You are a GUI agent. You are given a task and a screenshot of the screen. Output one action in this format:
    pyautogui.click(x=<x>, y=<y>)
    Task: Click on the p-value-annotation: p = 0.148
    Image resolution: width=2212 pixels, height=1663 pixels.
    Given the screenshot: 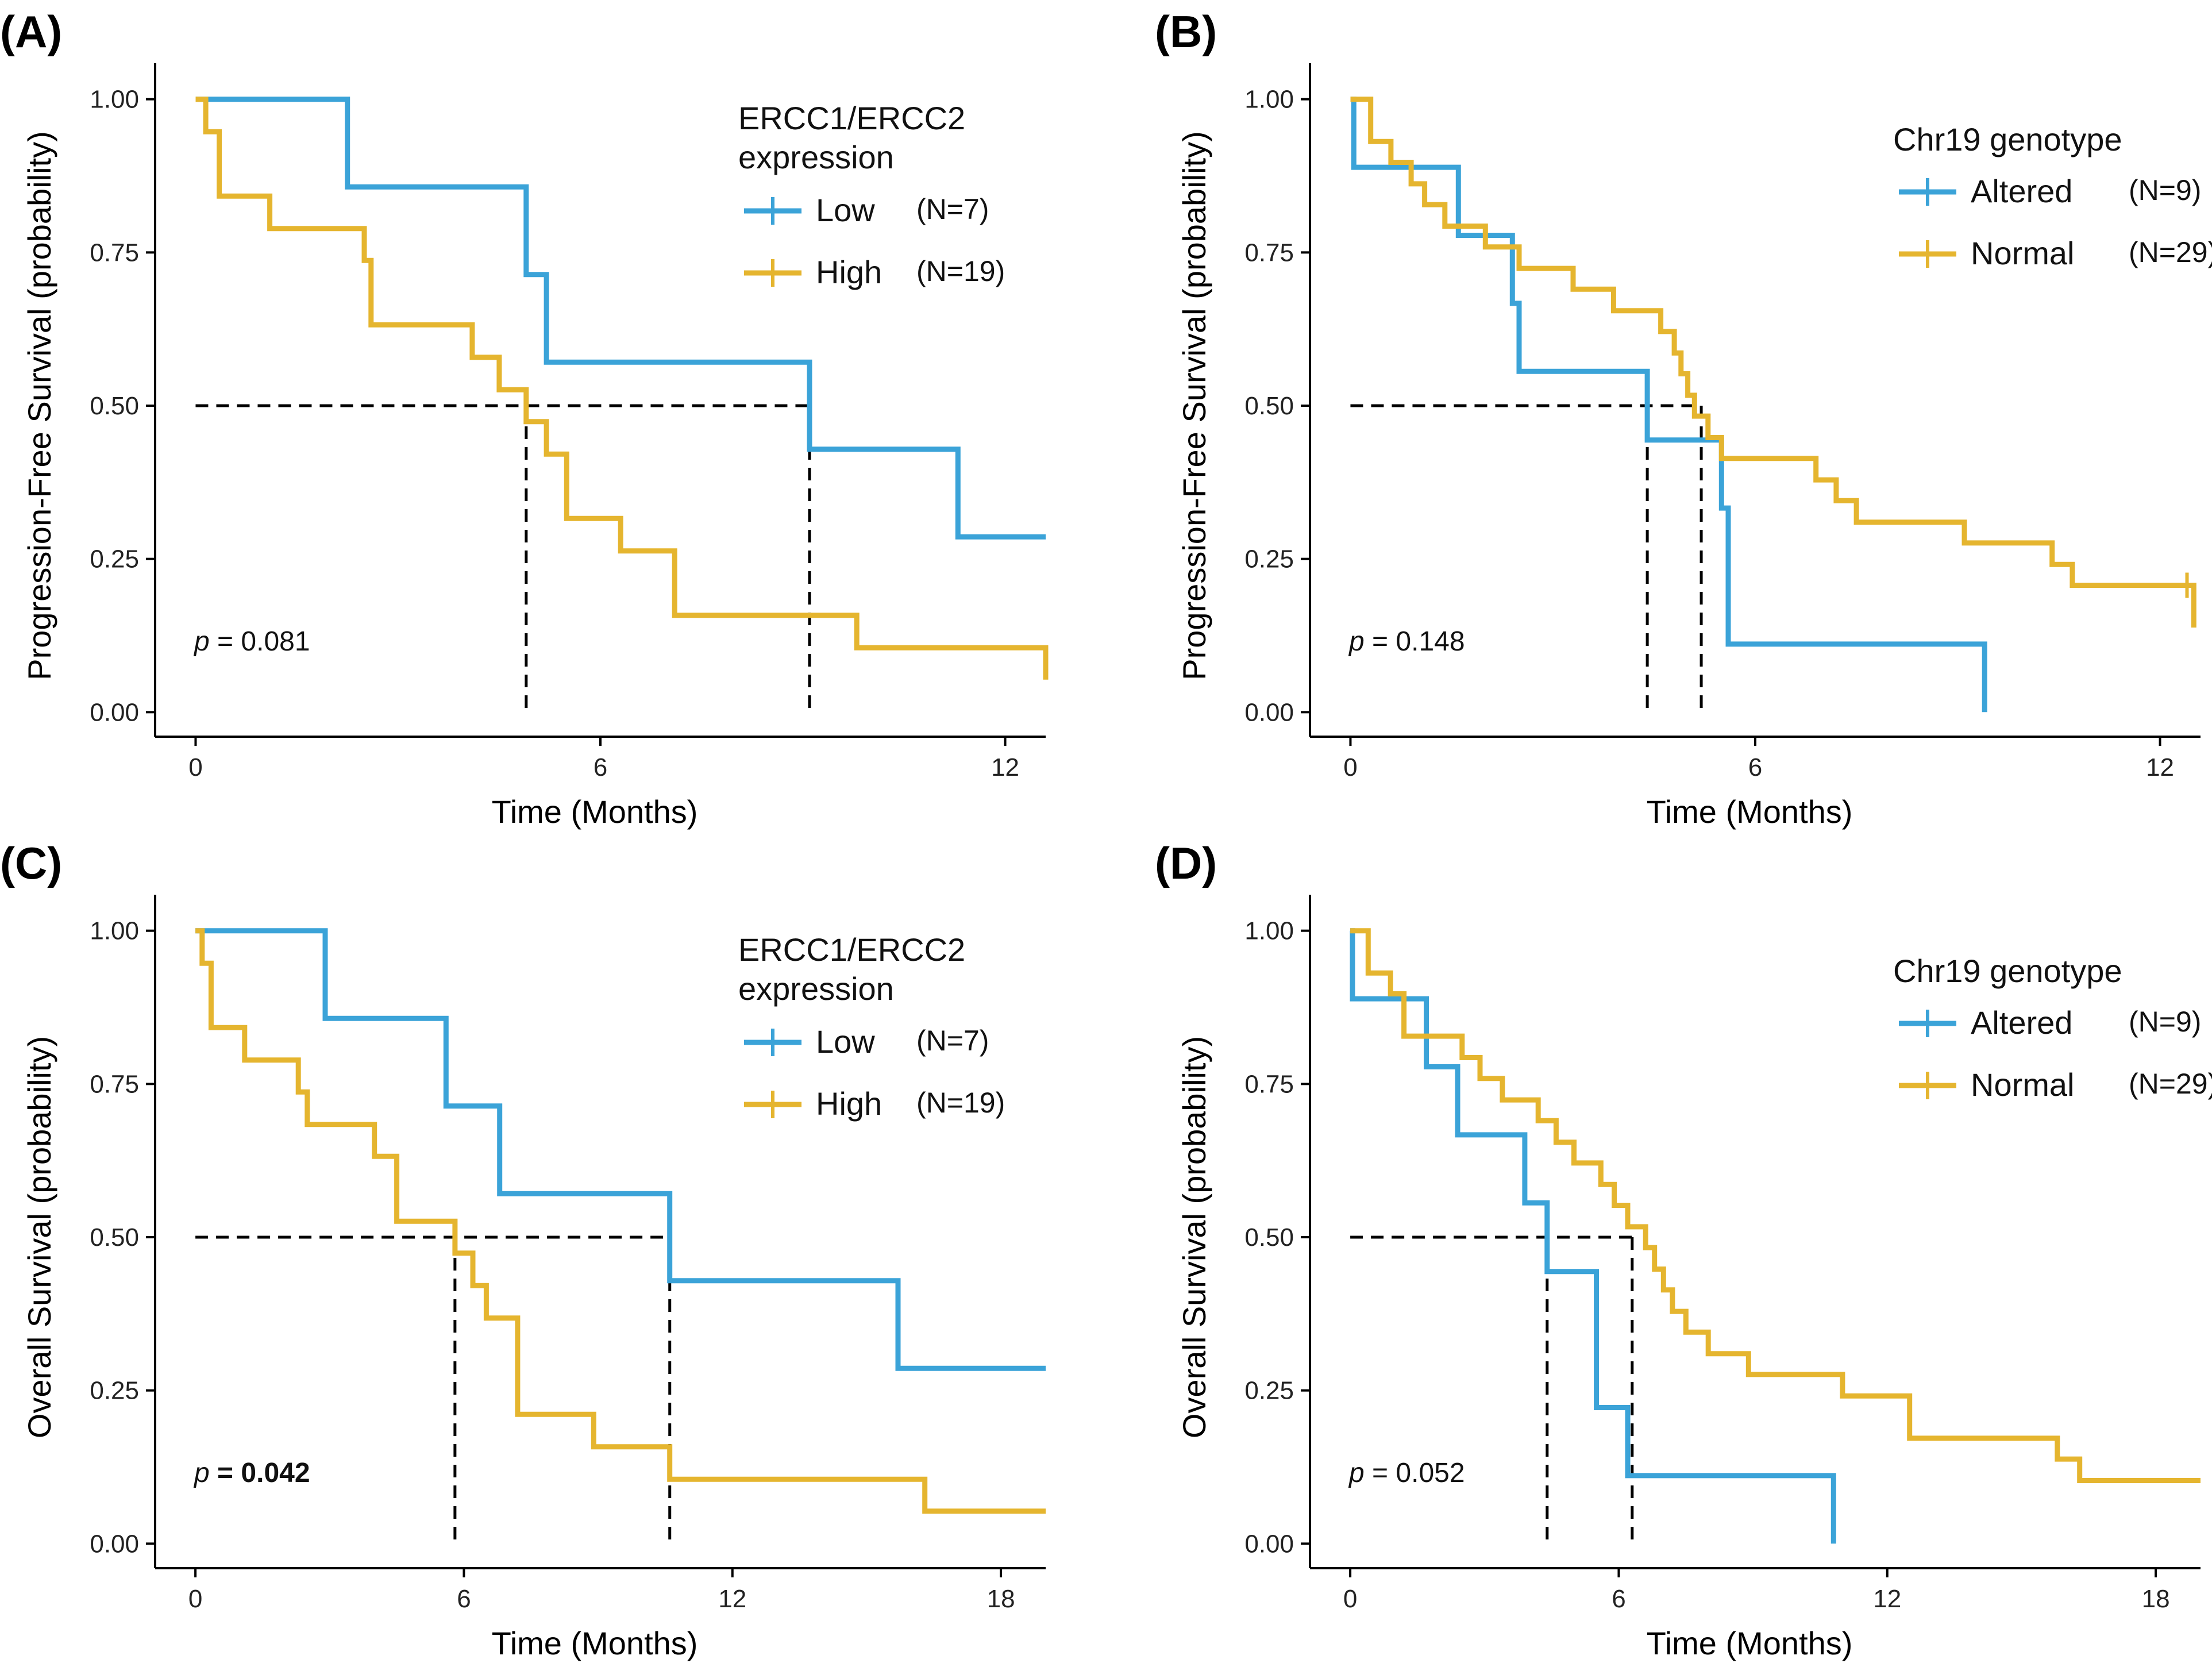 What is the action you would take?
    pyautogui.click(x=1406, y=641)
    